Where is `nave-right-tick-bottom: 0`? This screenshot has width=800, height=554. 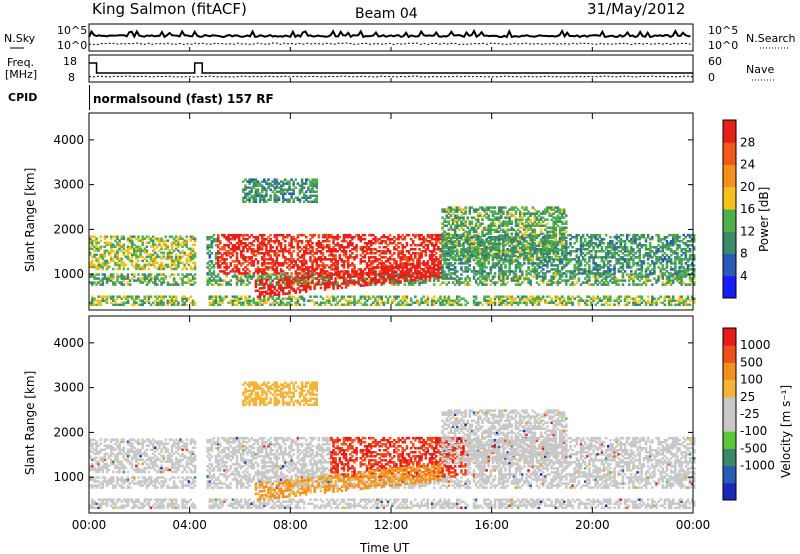 nave-right-tick-bottom: 0 is located at coordinates (711, 77).